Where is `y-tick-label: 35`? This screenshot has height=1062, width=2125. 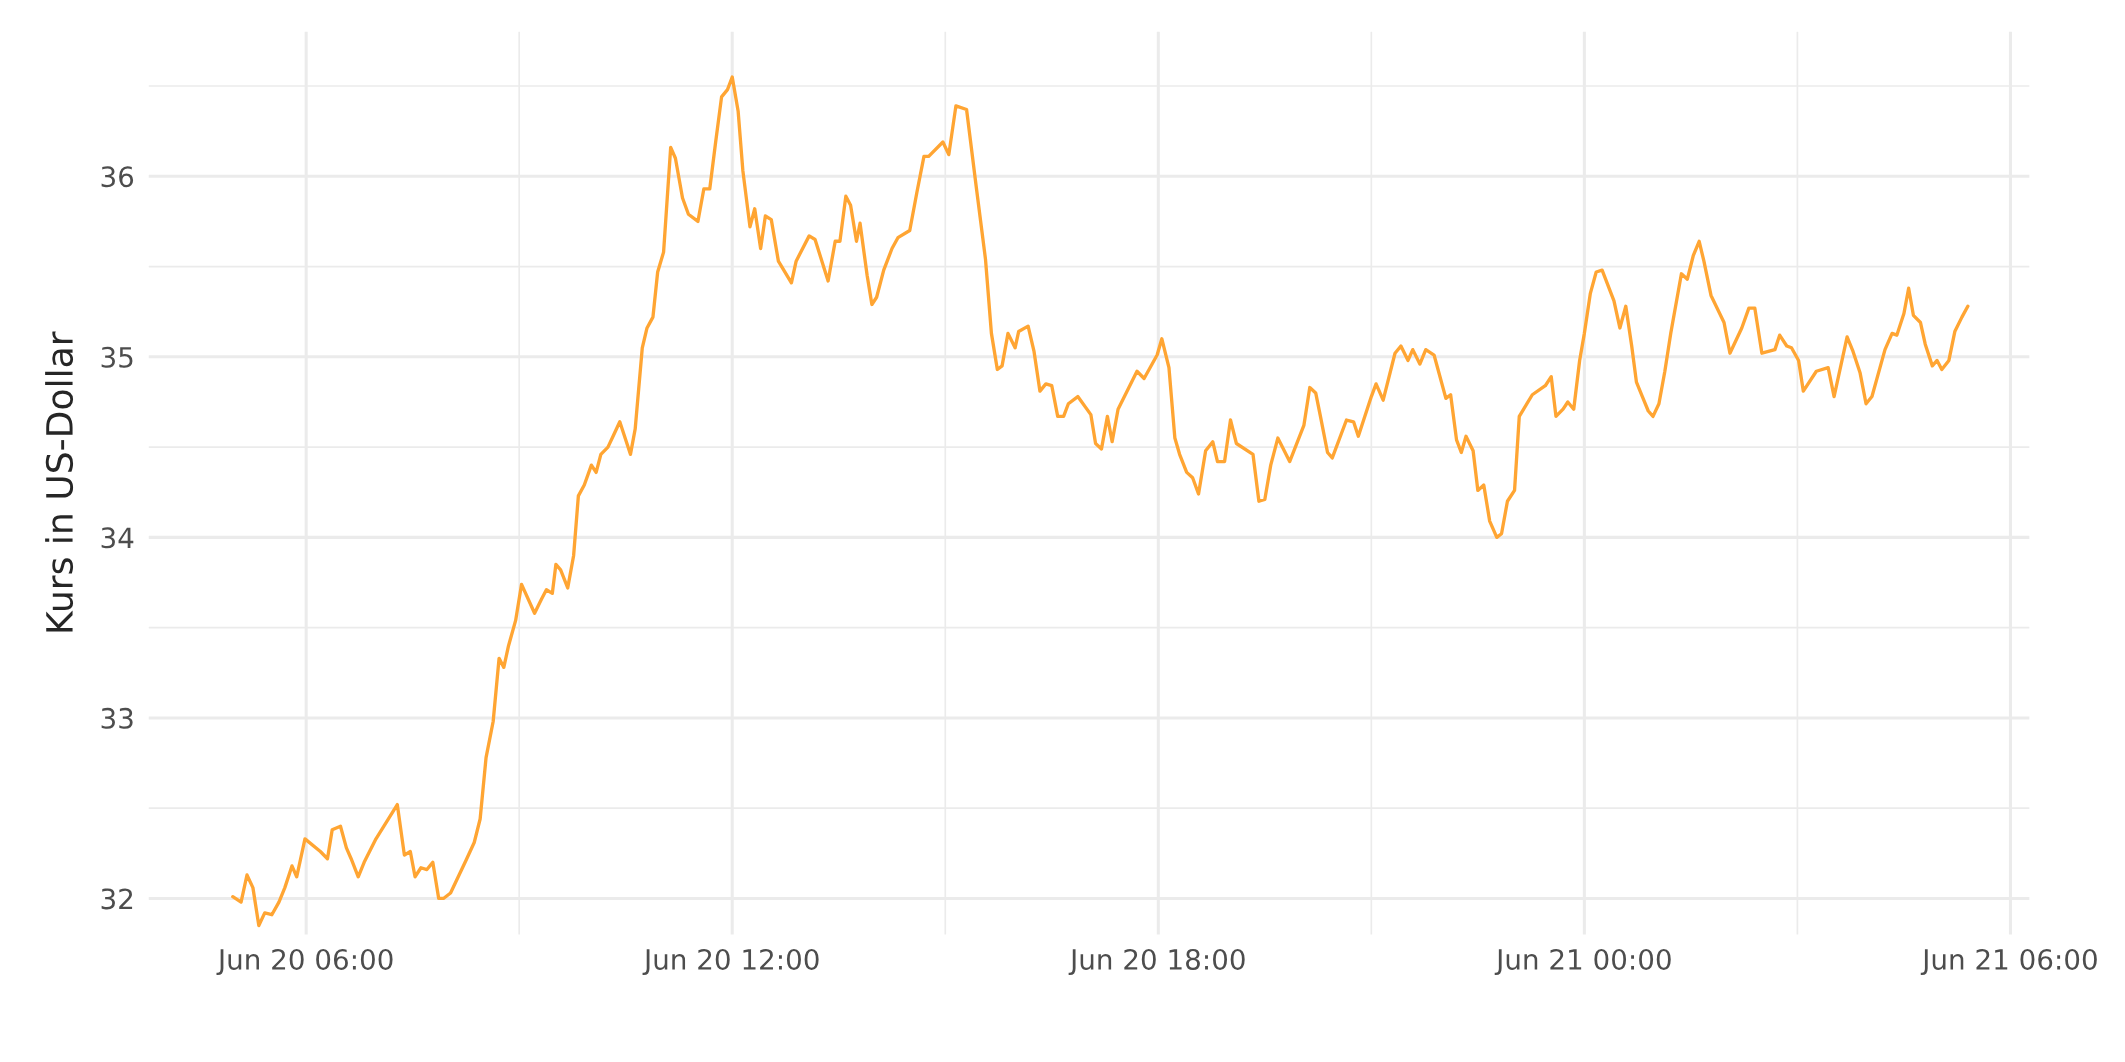
y-tick-label: 35 is located at coordinates (117, 357).